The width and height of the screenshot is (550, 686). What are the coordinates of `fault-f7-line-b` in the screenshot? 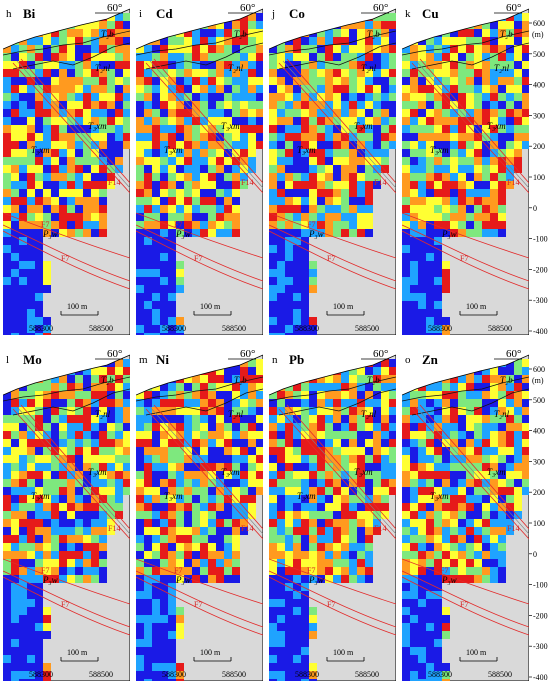 It's located at (66, 253).